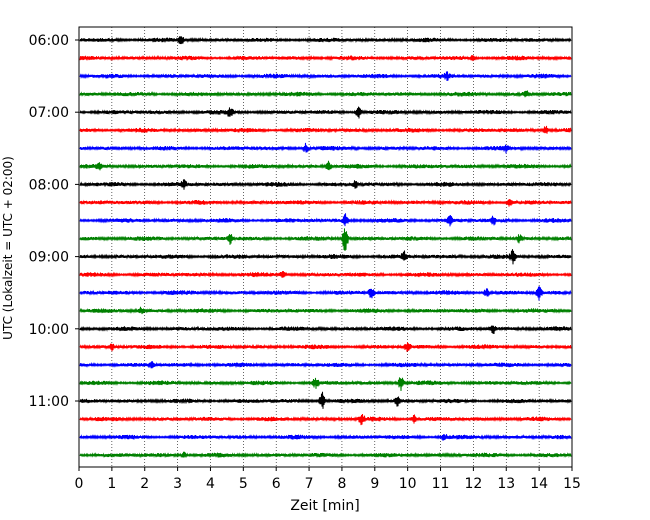 The height and width of the screenshot is (520, 650). I want to click on x-tick-label: 13, so click(506, 484).